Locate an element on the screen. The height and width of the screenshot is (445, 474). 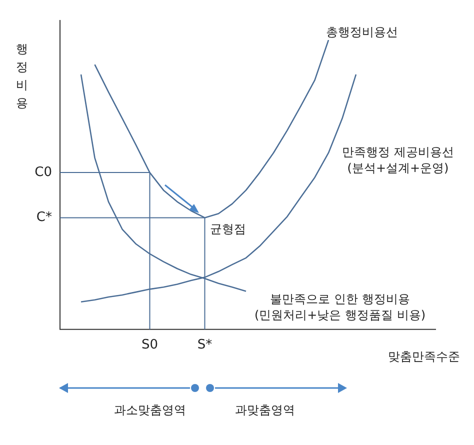
text: 과맞춤영역 is located at coordinates (265, 410).